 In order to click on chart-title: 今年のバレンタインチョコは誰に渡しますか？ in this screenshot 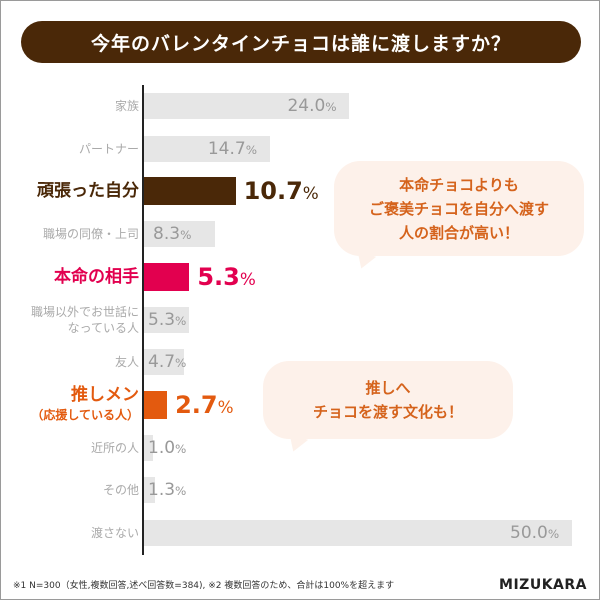, I will do `click(301, 42)`.